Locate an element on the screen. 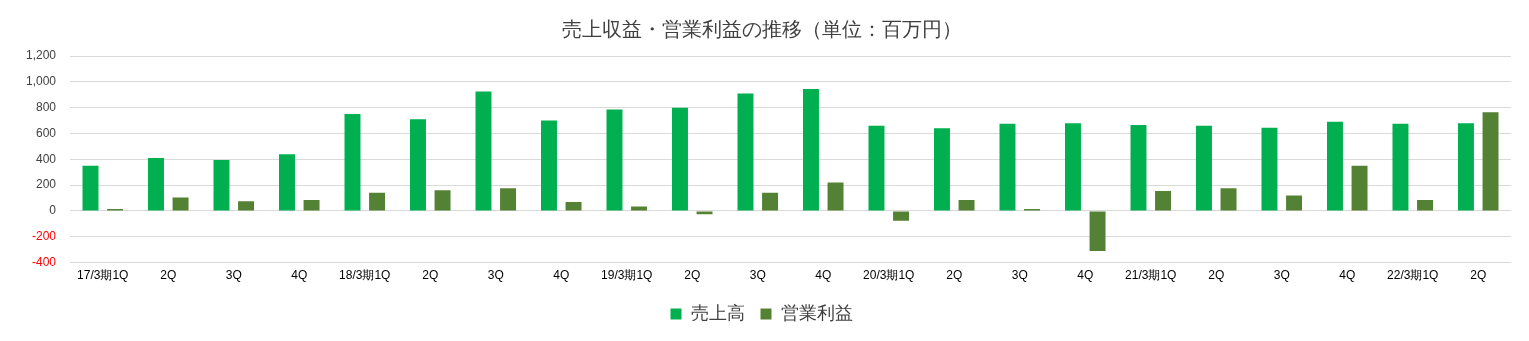  y-tick-label: 600 is located at coordinates (46, 132).